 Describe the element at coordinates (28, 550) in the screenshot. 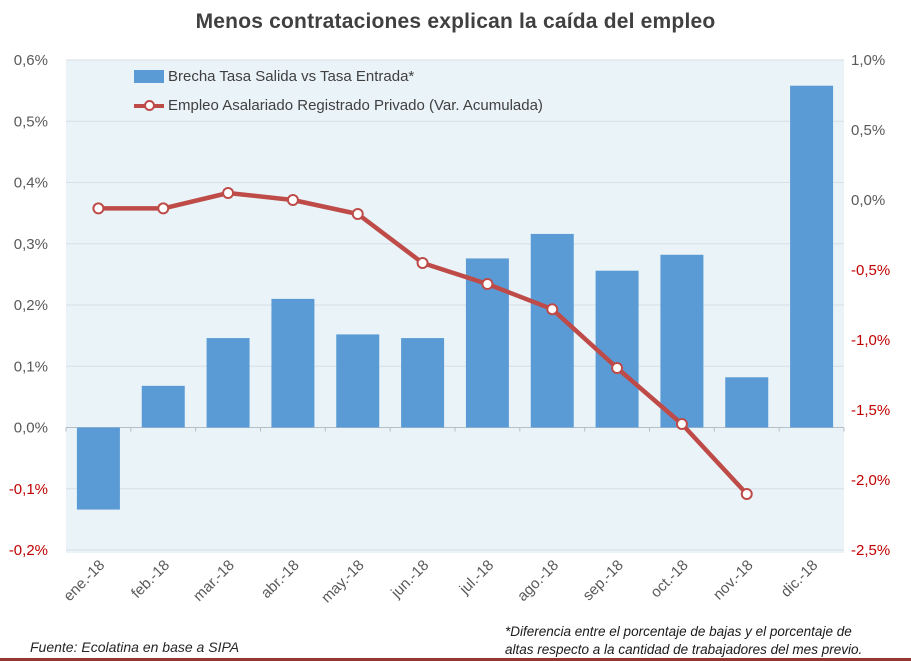

I see `left-axis-label: -0,2%` at that location.